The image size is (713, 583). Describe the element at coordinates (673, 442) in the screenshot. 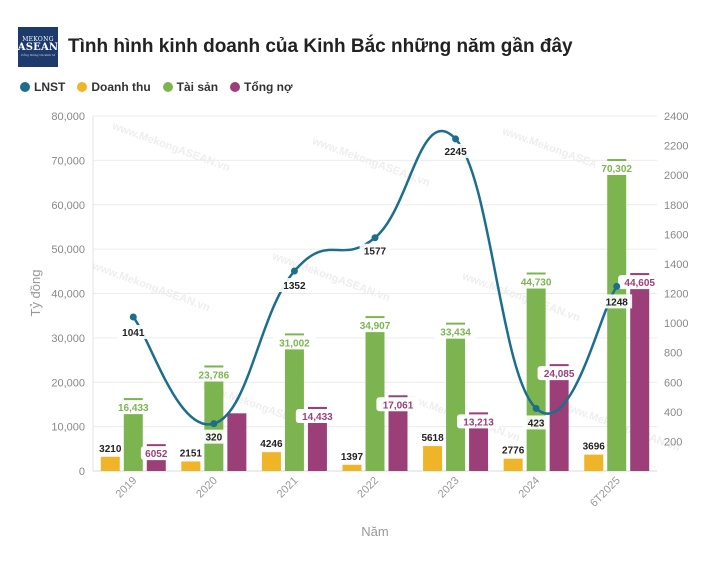

I see `y2-tick-label: 200` at that location.